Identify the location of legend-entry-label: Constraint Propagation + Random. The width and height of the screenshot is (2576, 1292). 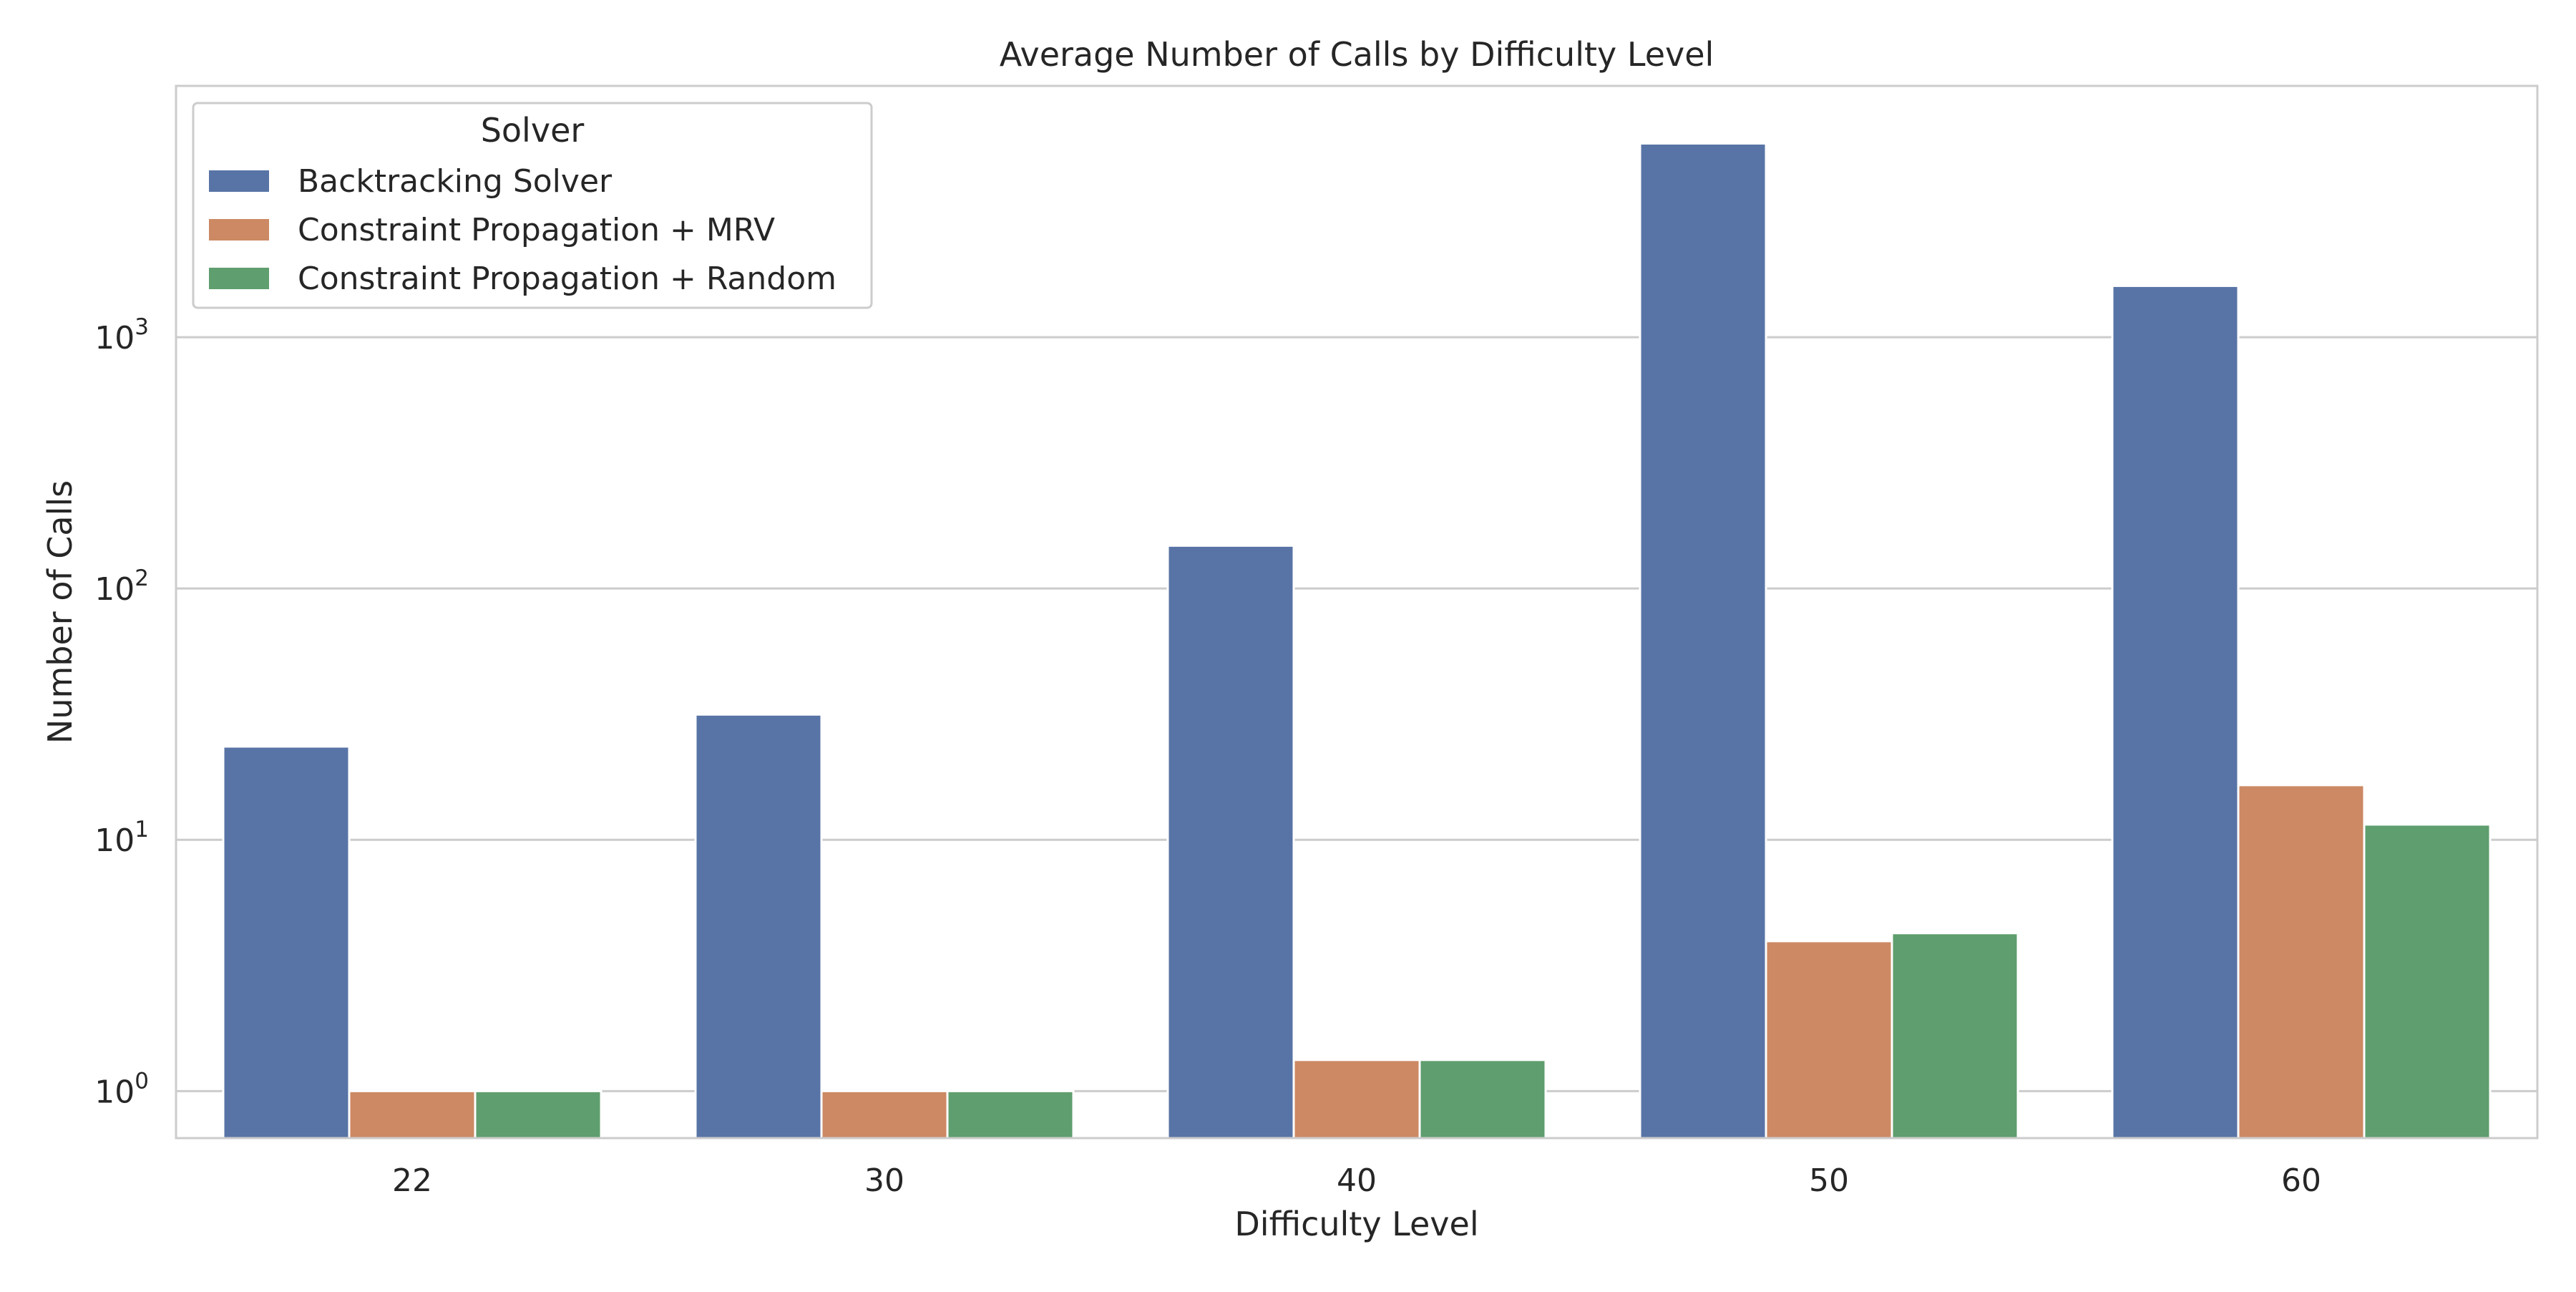
(567, 279).